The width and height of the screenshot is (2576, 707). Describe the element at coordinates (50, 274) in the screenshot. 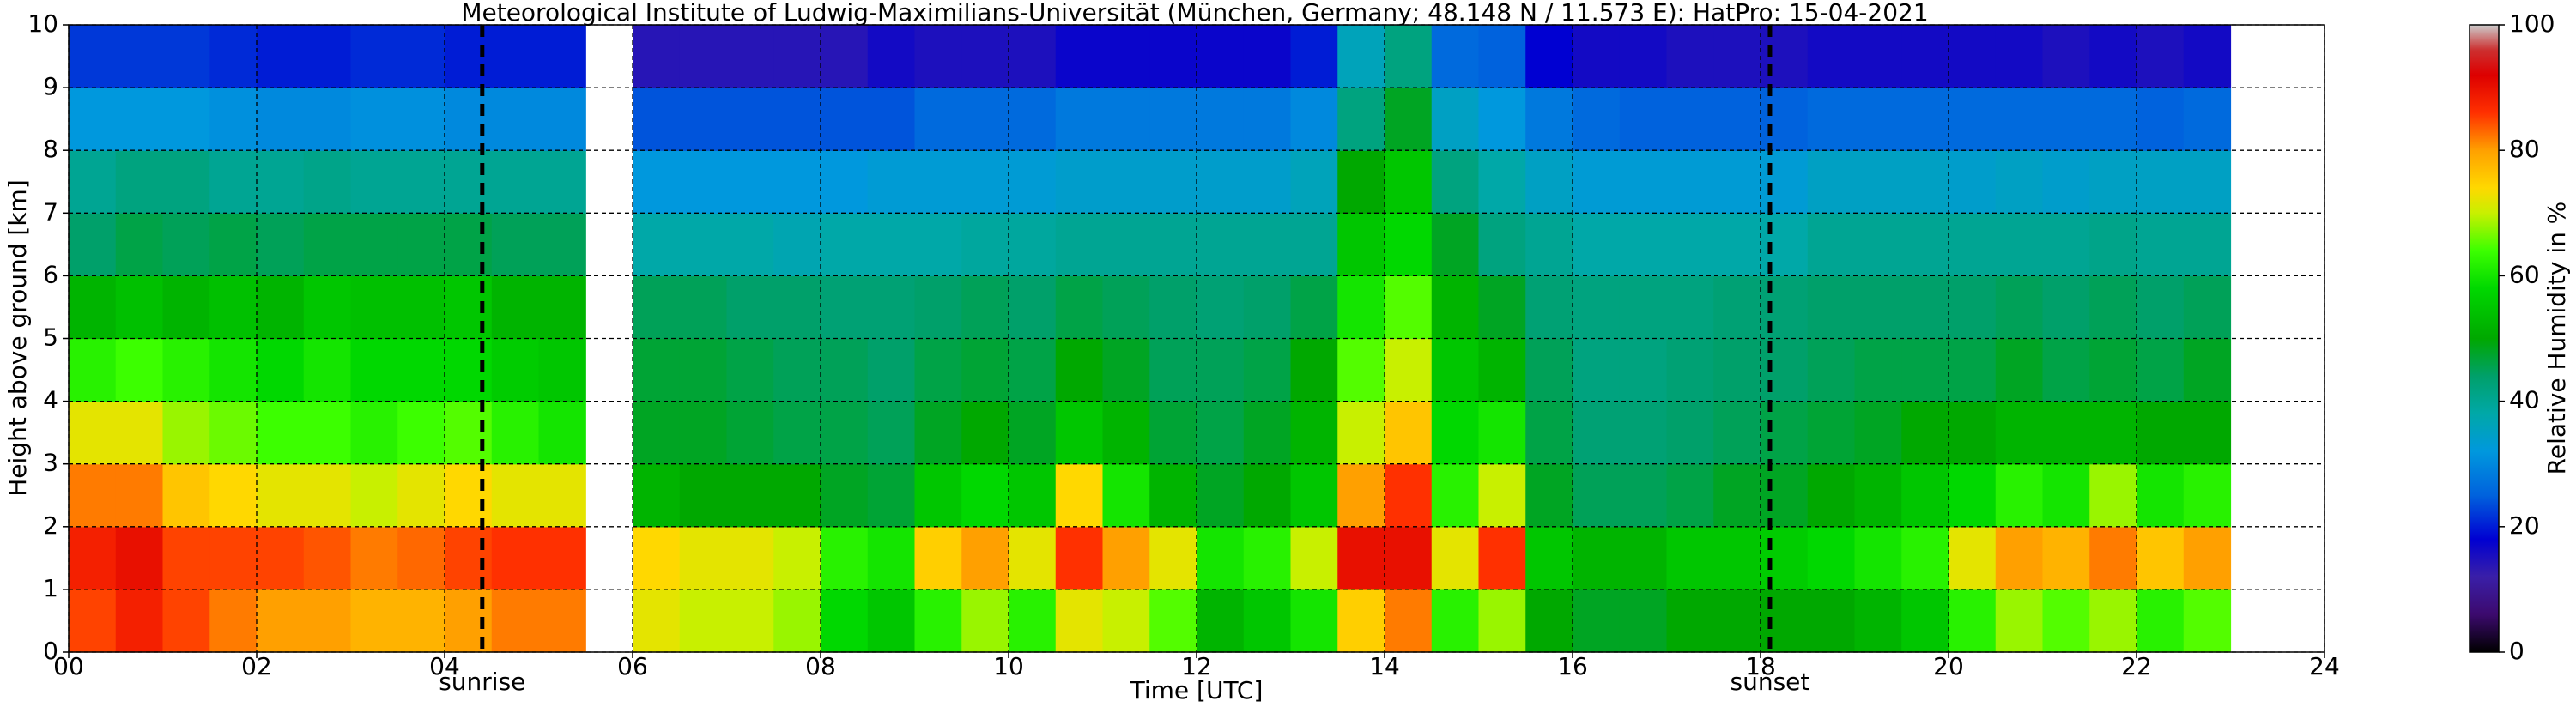

I see `y-tick-label: 6` at that location.